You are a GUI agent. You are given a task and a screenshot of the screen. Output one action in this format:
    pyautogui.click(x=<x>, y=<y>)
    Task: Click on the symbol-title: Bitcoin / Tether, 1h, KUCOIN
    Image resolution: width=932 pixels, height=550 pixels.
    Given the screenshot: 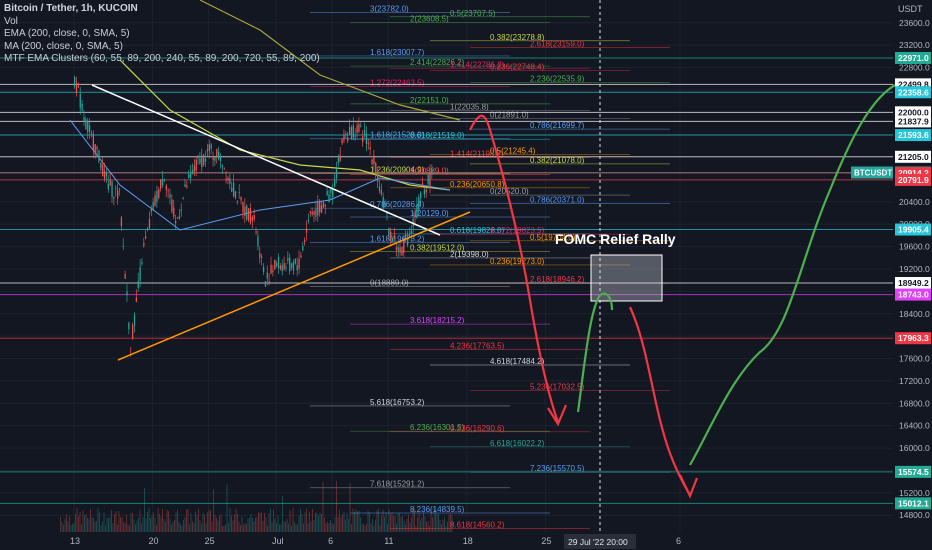 What is the action you would take?
    pyautogui.click(x=71, y=8)
    